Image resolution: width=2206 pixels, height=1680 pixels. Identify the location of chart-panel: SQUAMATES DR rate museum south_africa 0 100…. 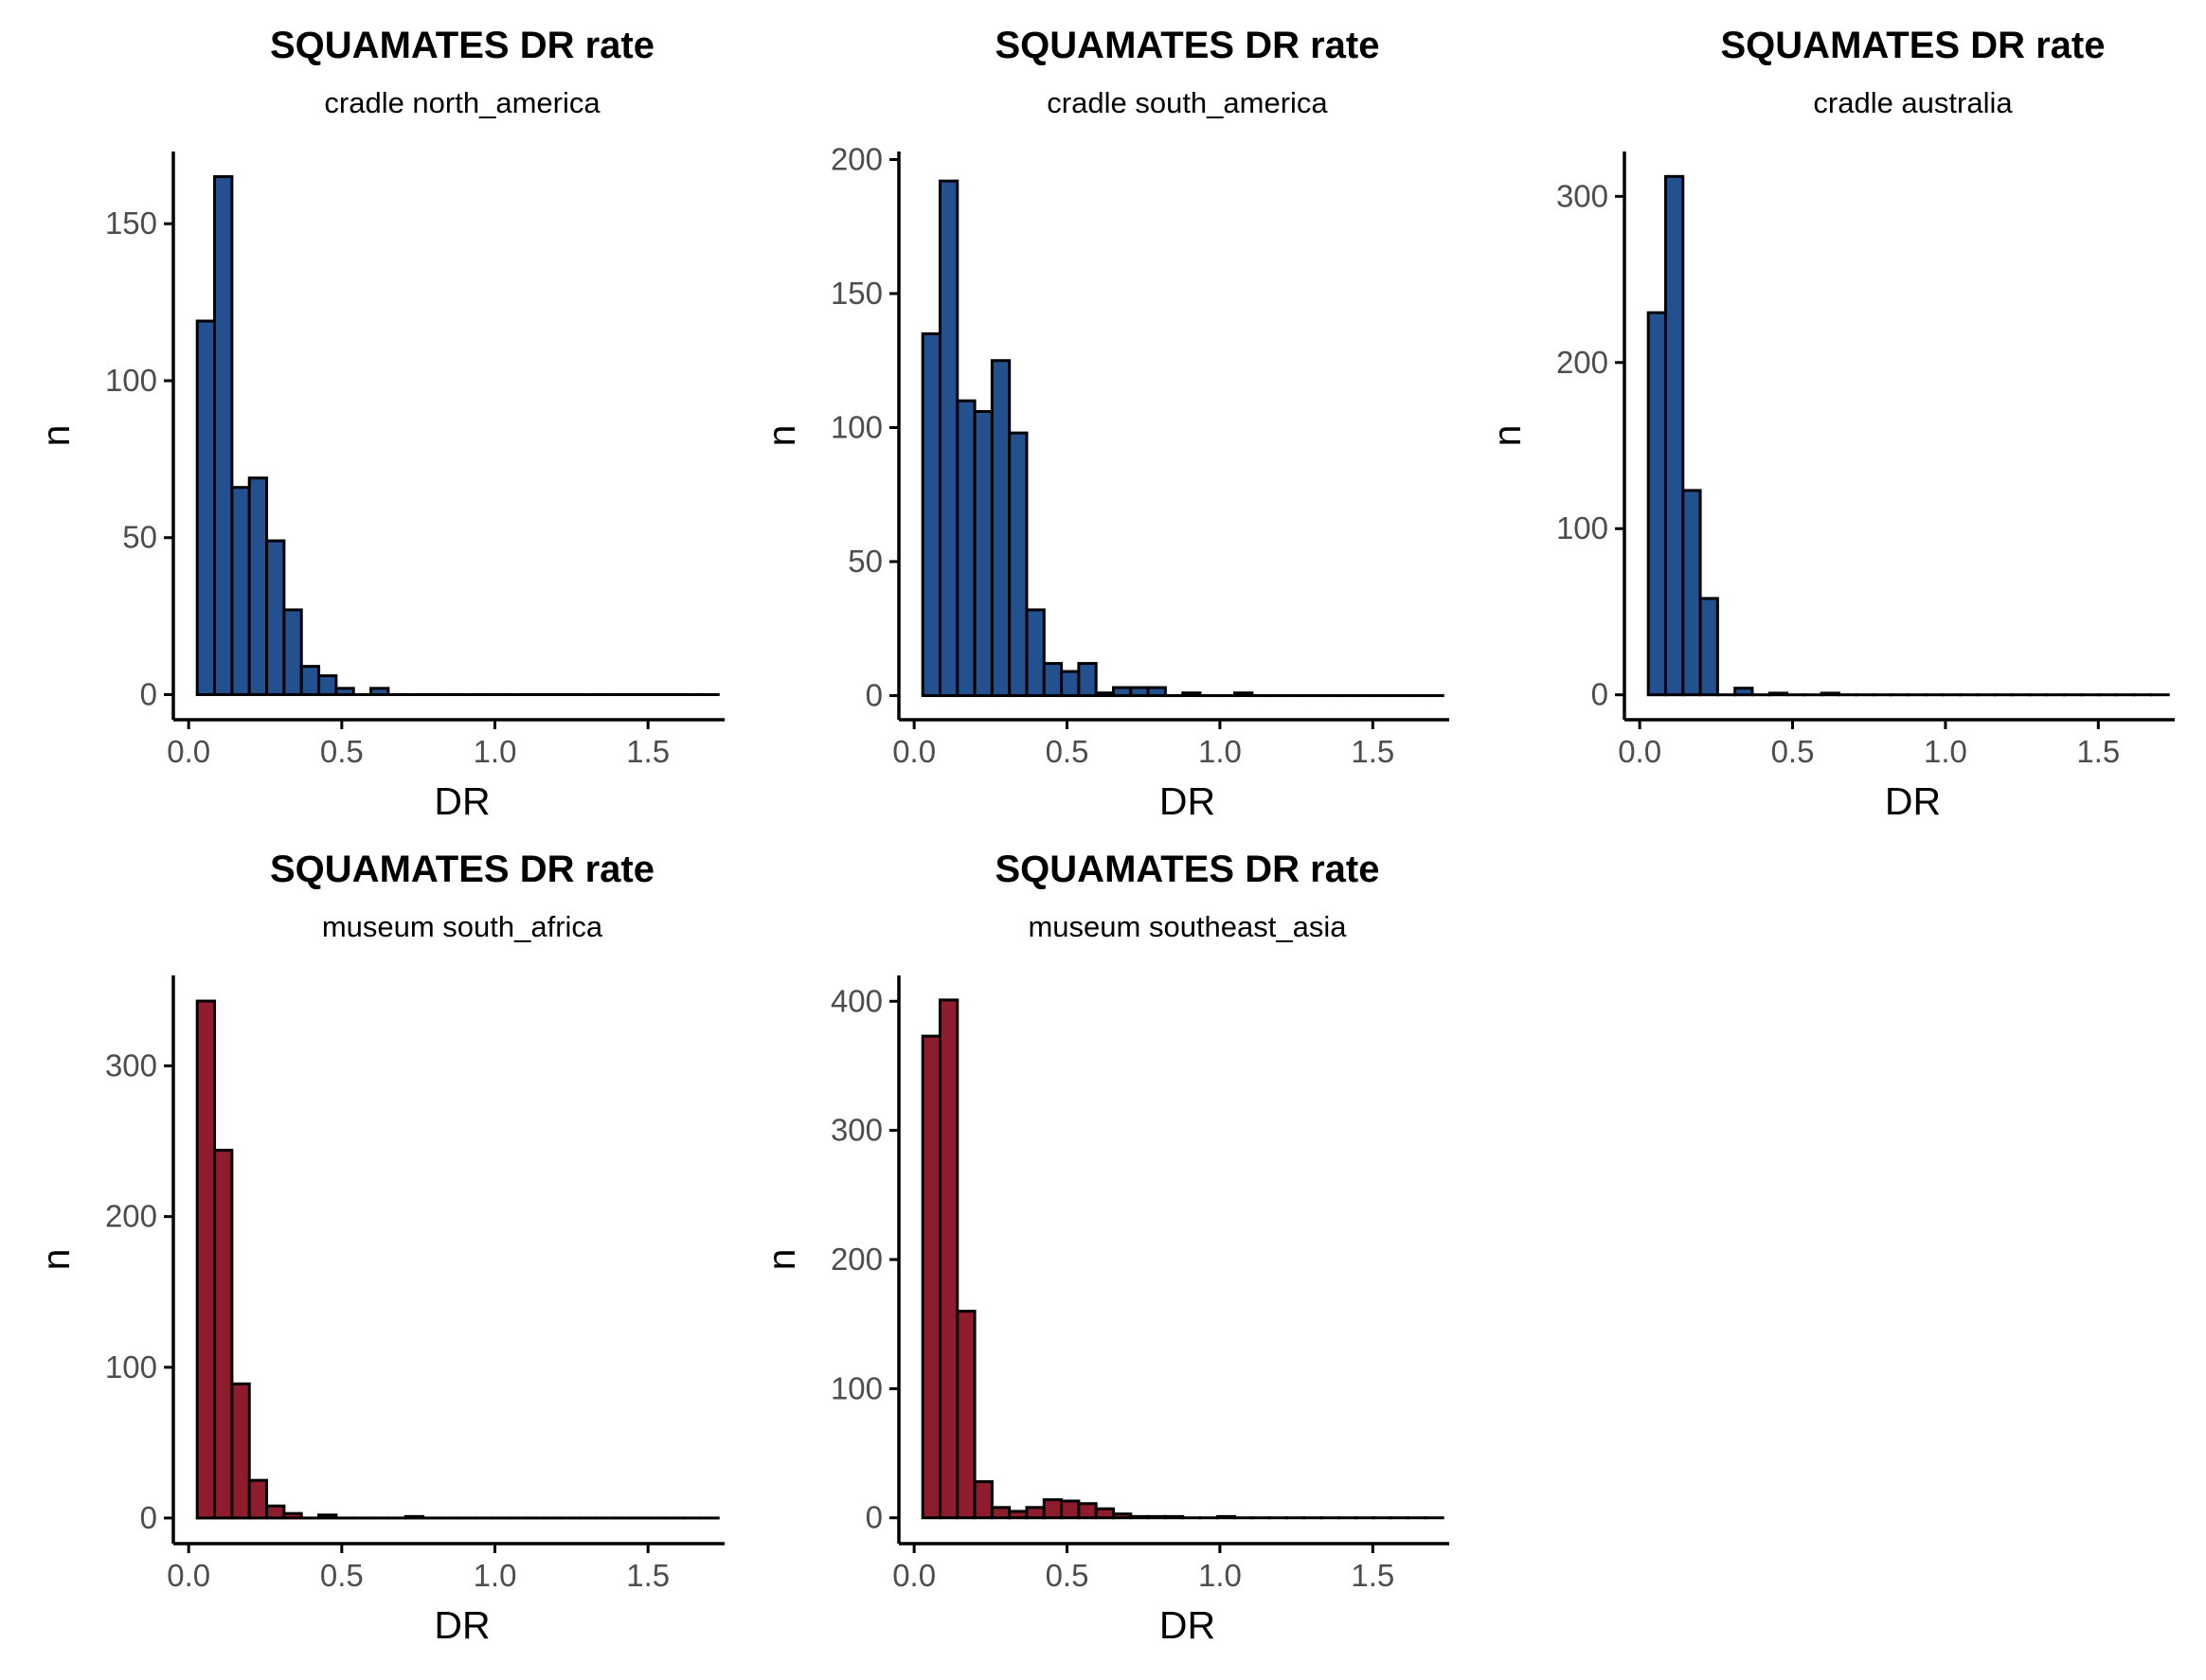
(379, 1248).